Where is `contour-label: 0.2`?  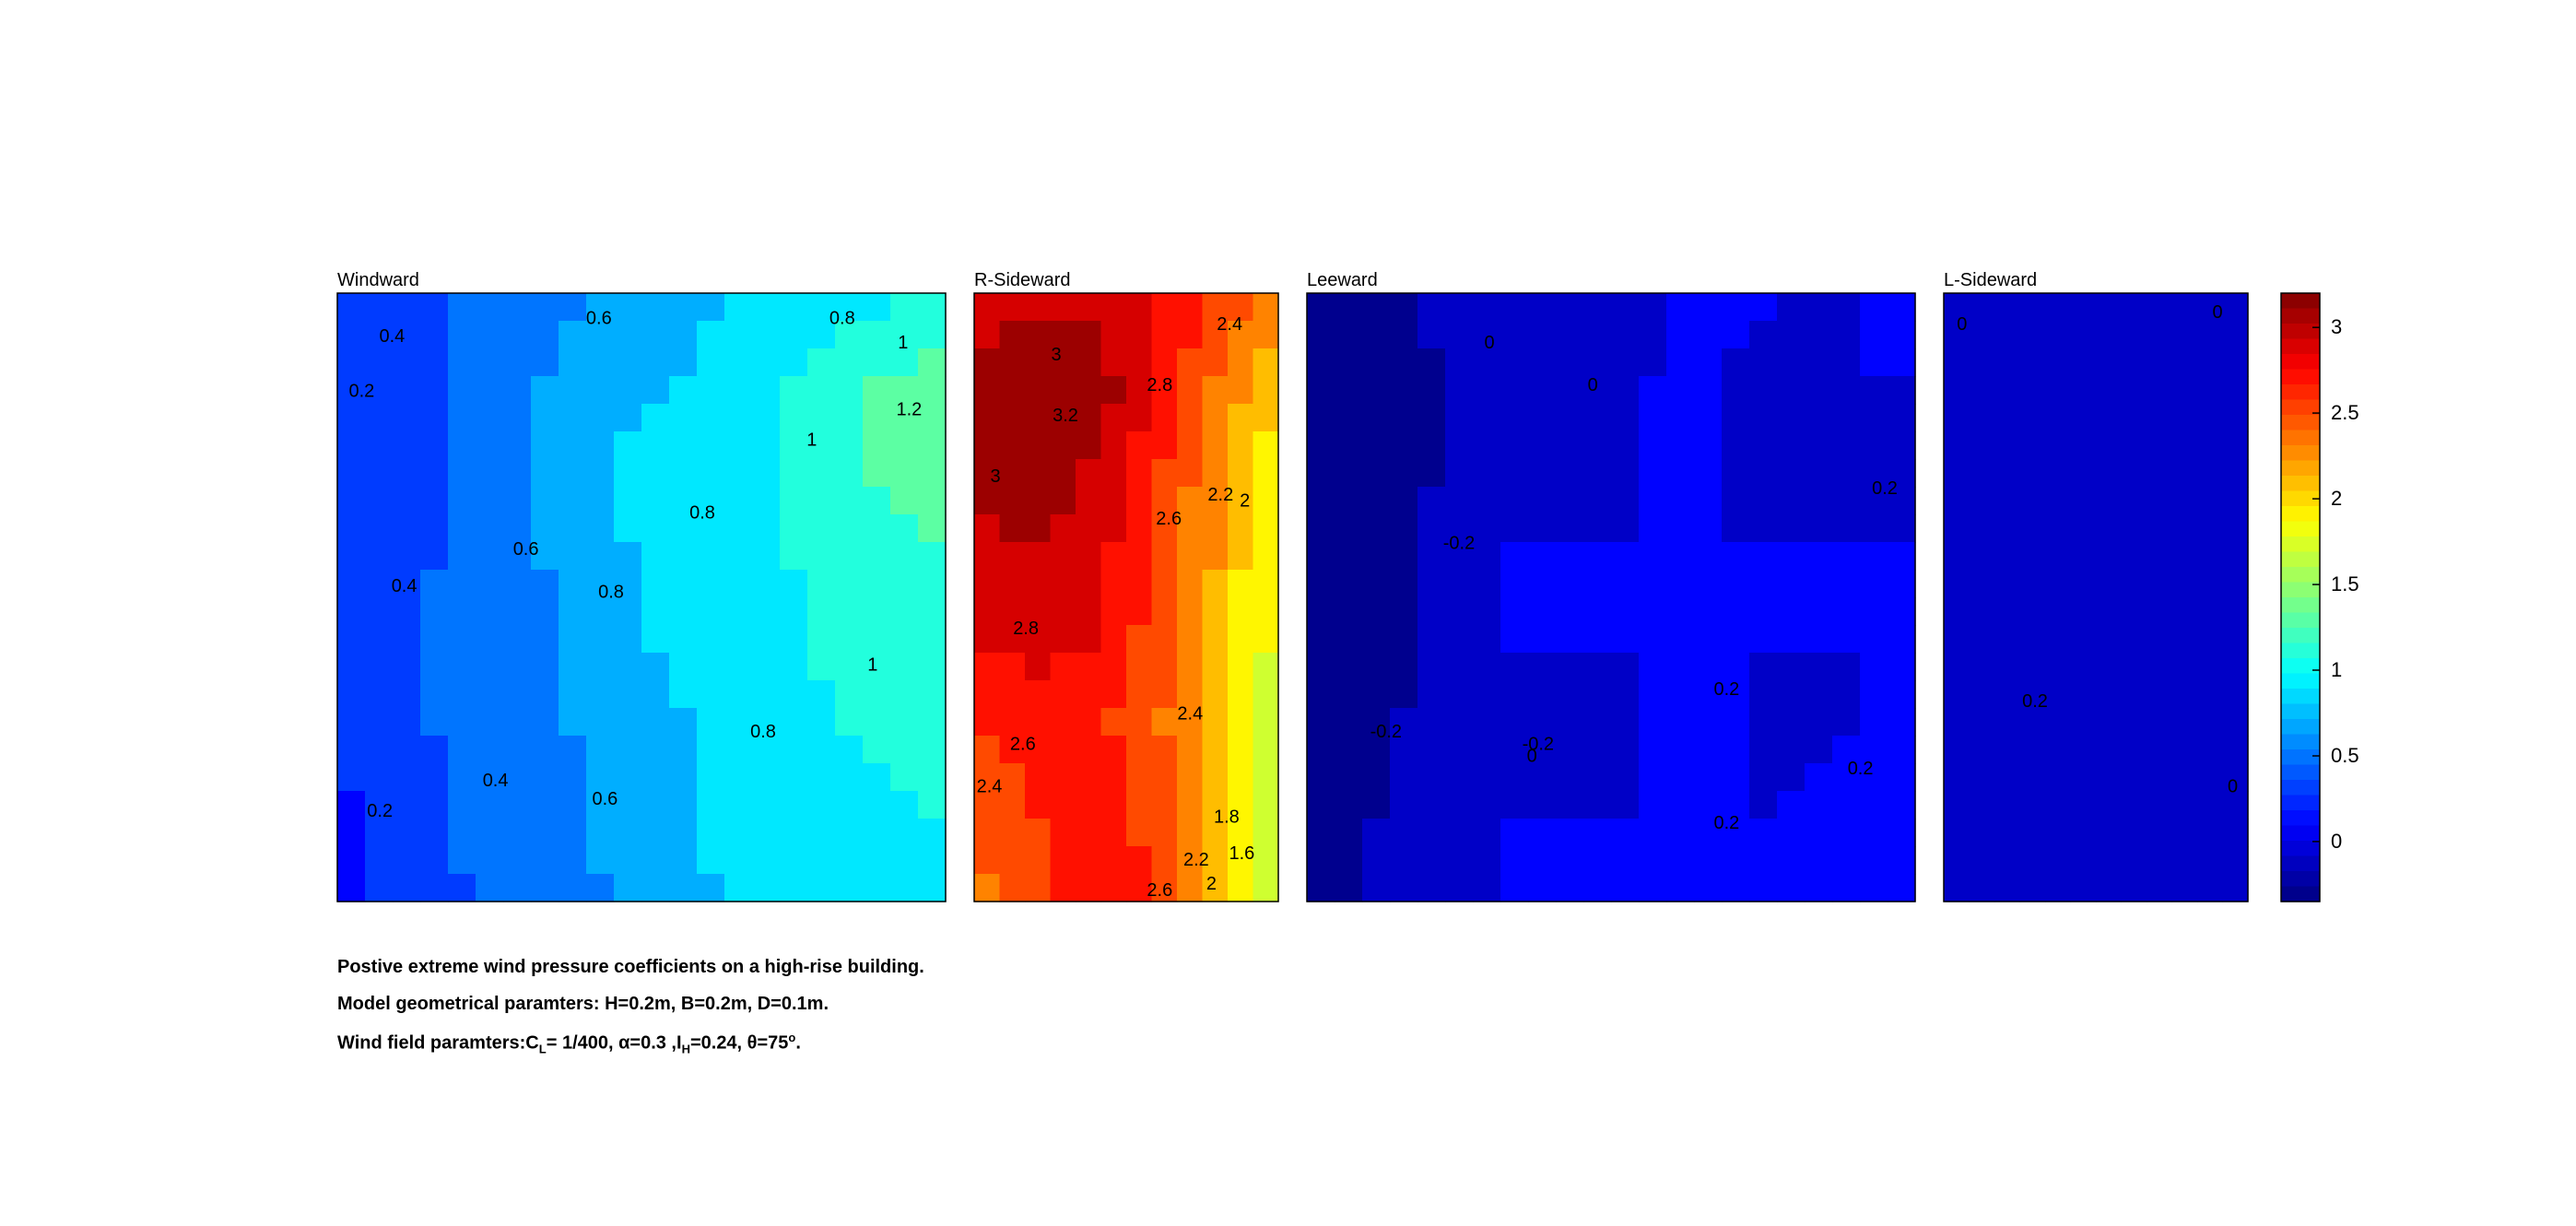
contour-label: 0.2 is located at coordinates (2035, 702).